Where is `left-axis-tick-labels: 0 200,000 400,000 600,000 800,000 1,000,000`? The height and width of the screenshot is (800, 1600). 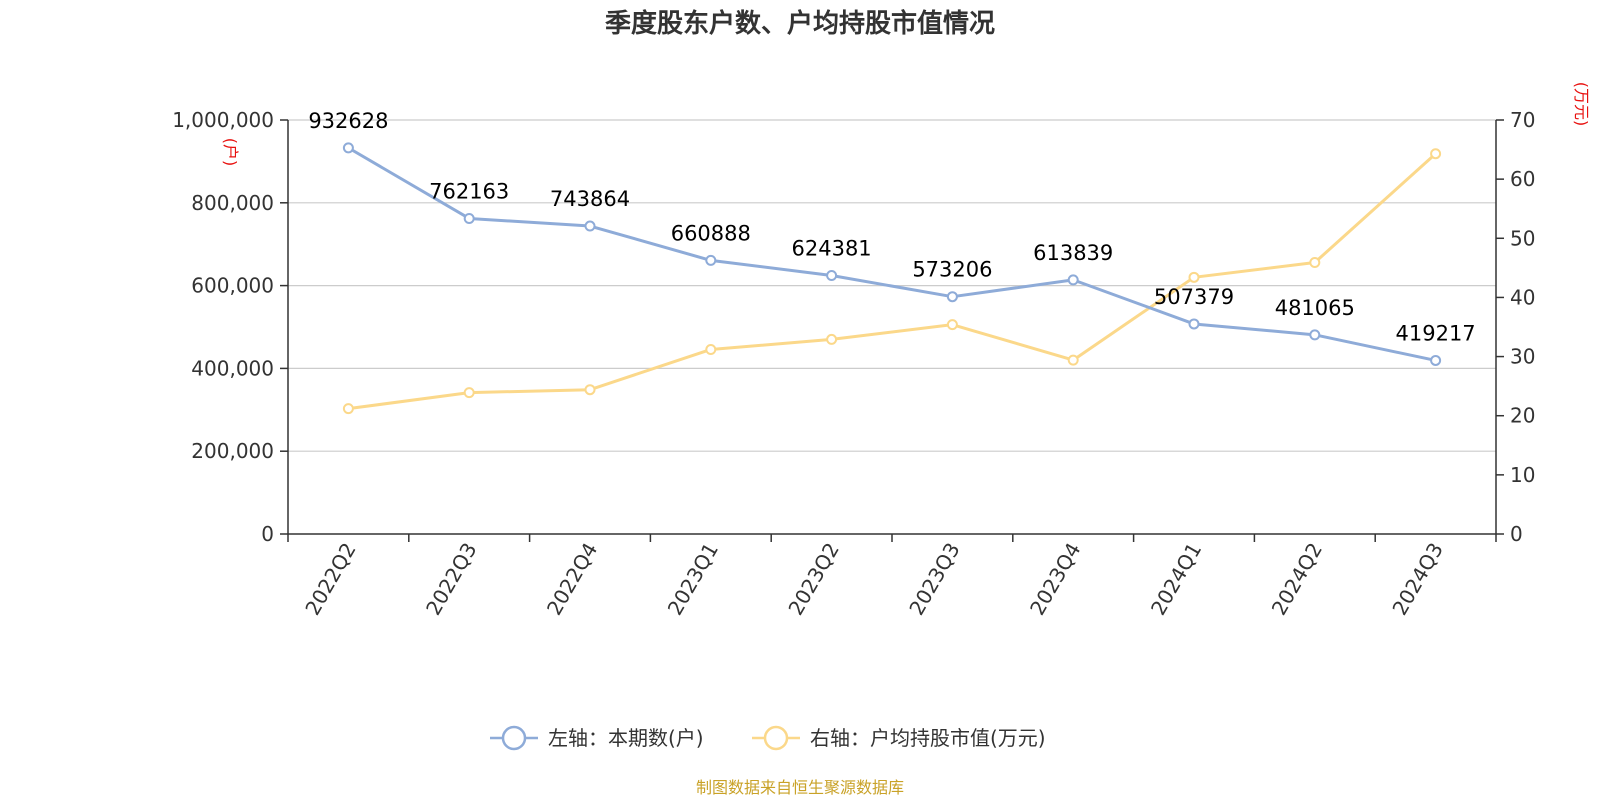
left-axis-tick-labels: 0 200,000 400,000 600,000 800,000 1,000,000 is located at coordinates (223, 327).